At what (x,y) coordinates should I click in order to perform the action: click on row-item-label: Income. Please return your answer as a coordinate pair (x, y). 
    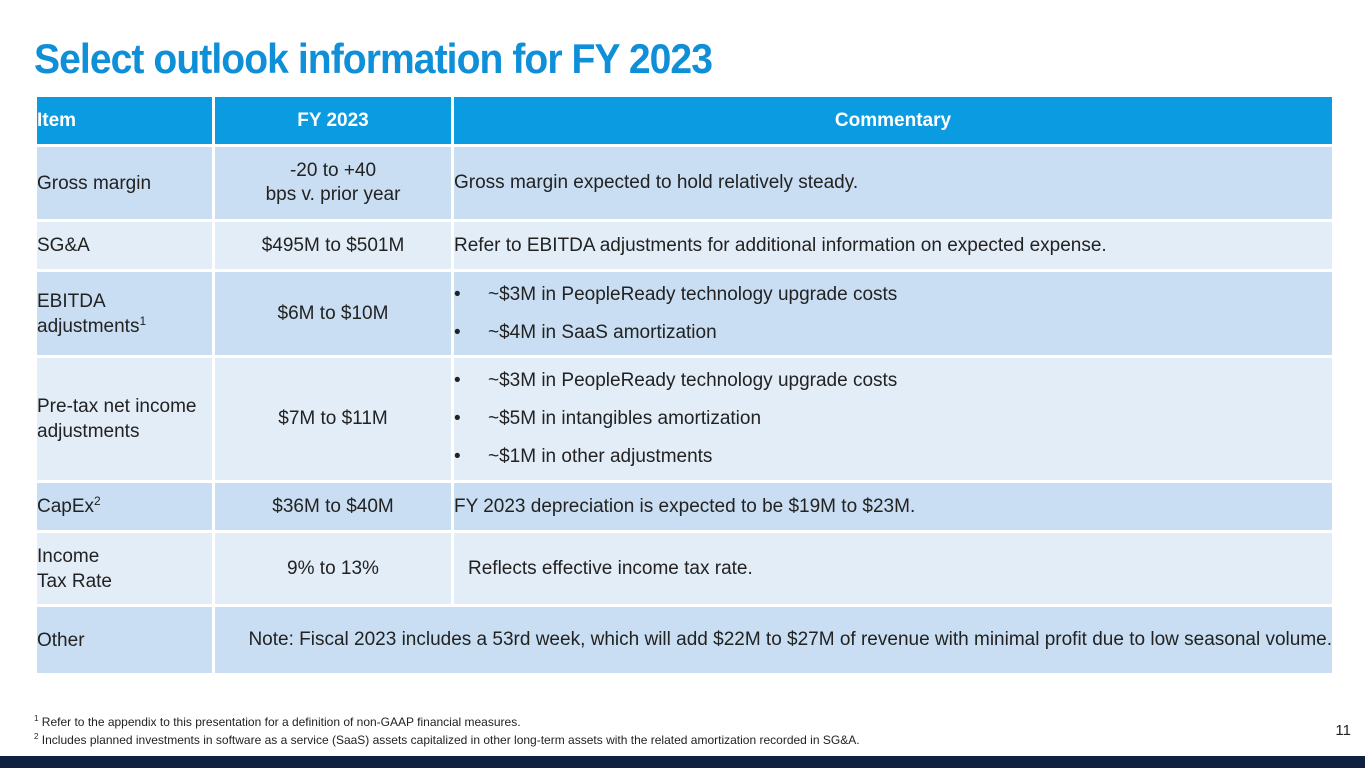
    Looking at the image, I should click on (68, 556).